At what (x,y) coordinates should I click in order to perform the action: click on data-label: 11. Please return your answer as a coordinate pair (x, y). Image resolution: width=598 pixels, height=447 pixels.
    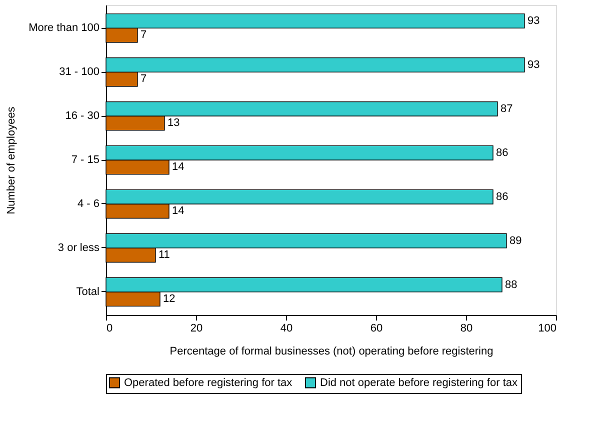
    Looking at the image, I should click on (164, 255).